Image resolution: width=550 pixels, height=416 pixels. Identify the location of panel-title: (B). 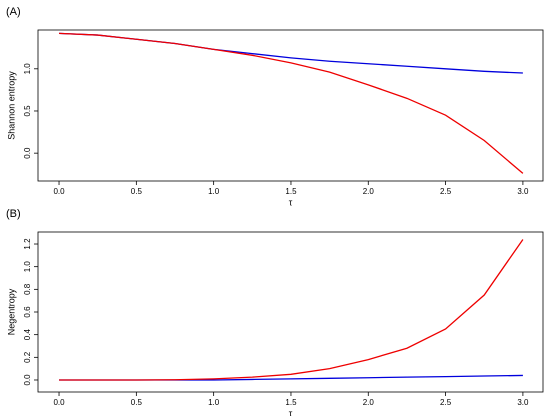
(13, 214).